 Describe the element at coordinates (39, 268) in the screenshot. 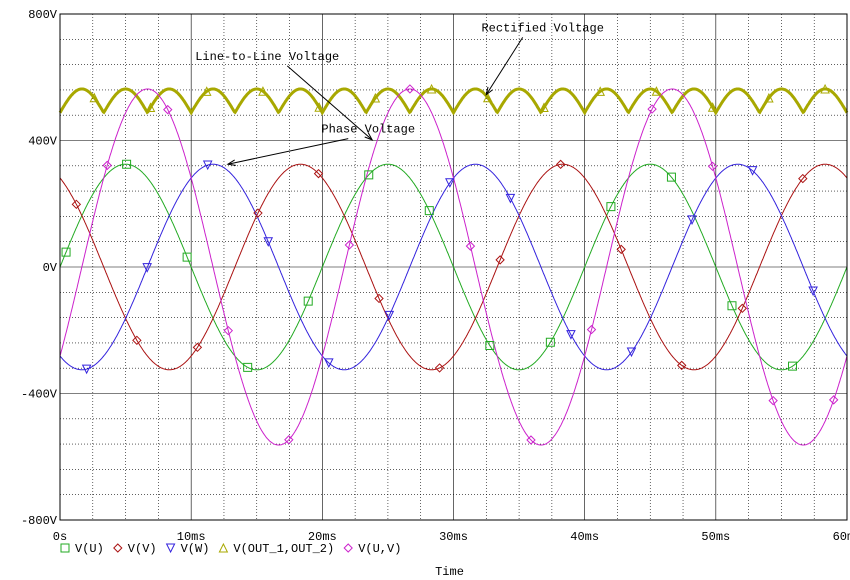

I see `y-tick-labels: 800V 400V 0V -400V -800V` at that location.